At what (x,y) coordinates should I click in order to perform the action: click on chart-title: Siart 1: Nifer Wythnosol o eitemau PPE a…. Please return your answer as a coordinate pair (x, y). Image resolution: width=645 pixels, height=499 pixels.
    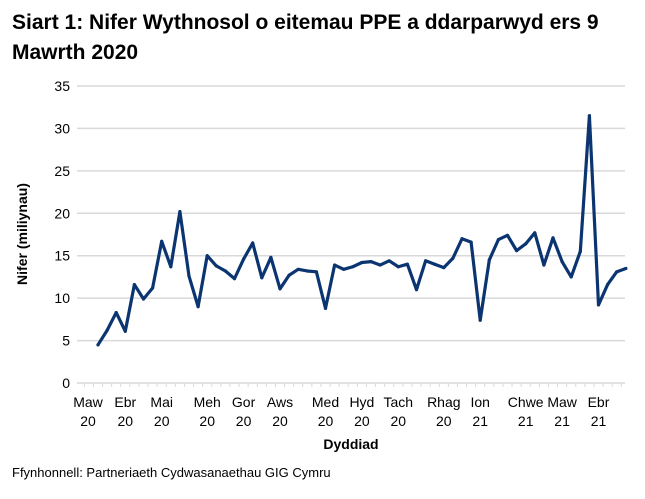
    Looking at the image, I should click on (305, 37).